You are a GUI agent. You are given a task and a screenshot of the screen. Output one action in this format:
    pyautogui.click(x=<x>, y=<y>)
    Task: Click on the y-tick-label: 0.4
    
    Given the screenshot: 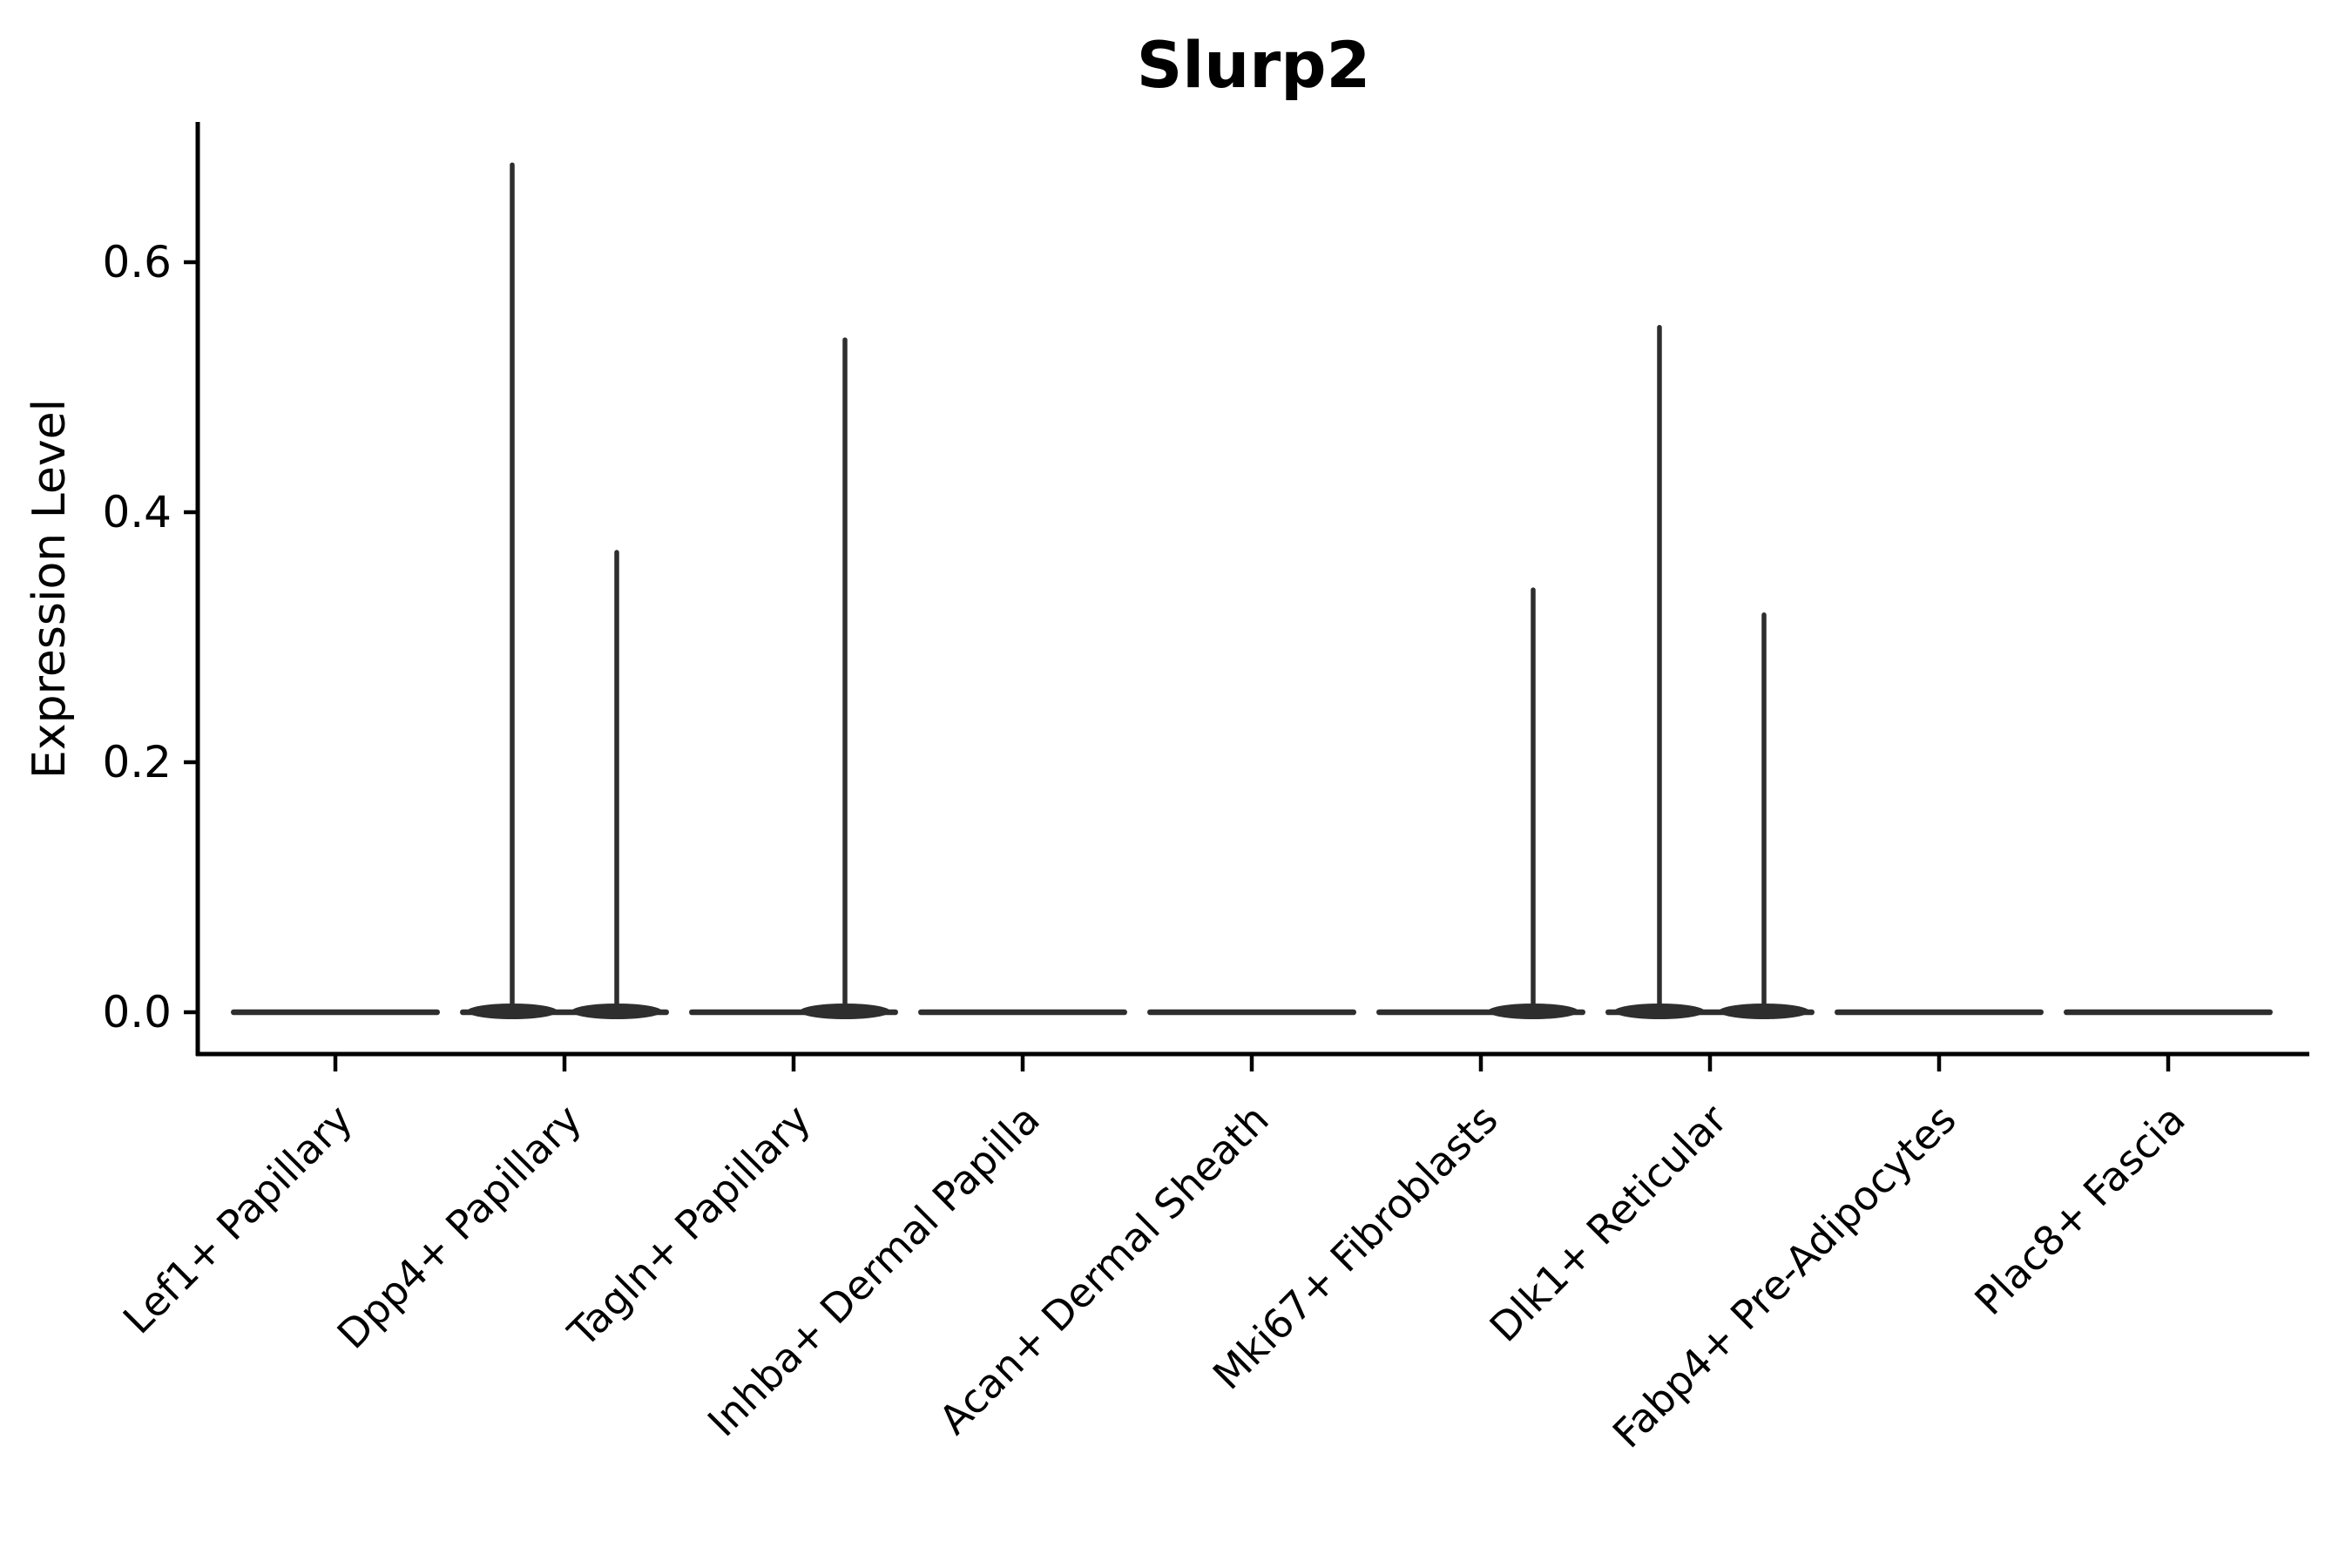 What is the action you would take?
    pyautogui.click(x=137, y=512)
    